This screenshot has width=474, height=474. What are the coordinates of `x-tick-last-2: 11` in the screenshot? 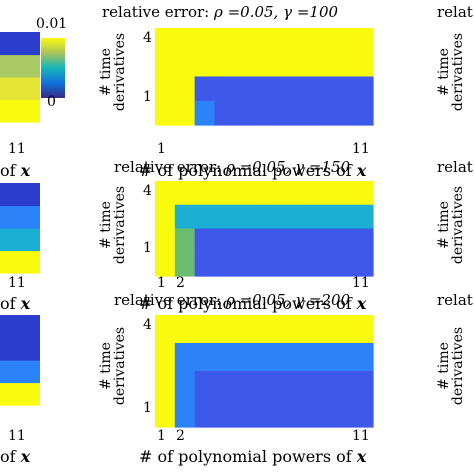 It's located at (361, 283).